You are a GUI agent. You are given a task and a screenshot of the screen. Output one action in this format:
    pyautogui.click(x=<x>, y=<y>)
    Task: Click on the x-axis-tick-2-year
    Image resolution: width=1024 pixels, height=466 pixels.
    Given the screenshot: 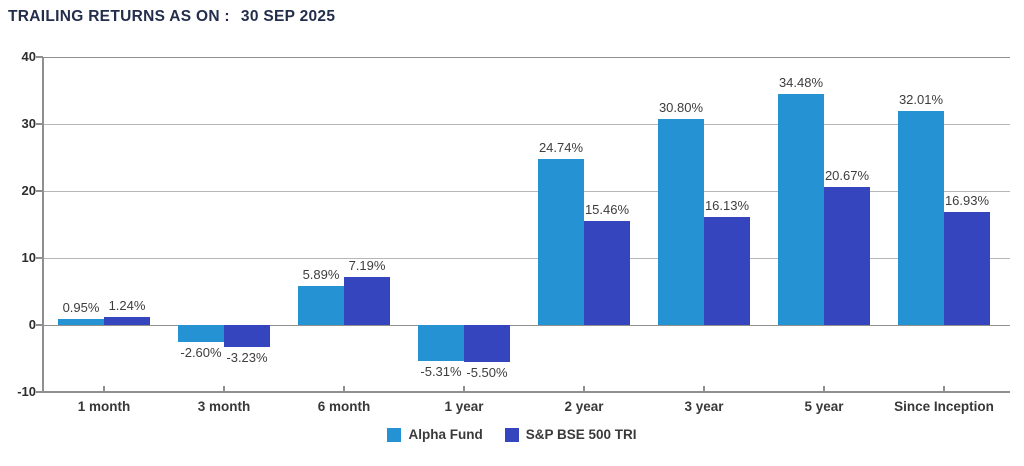 What is the action you would take?
    pyautogui.click(x=584, y=388)
    